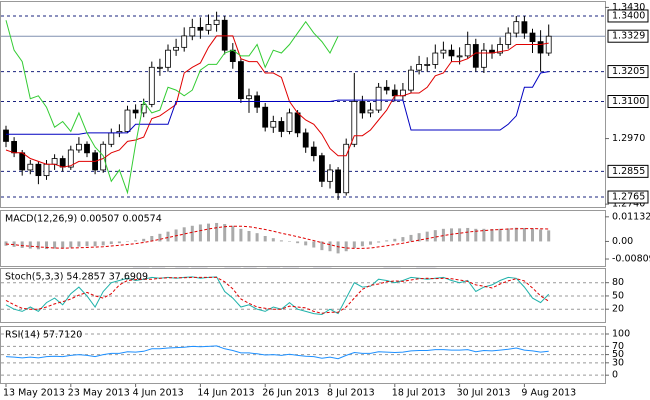  I want to click on y-tick-label: 1.2740, so click(628, 204).